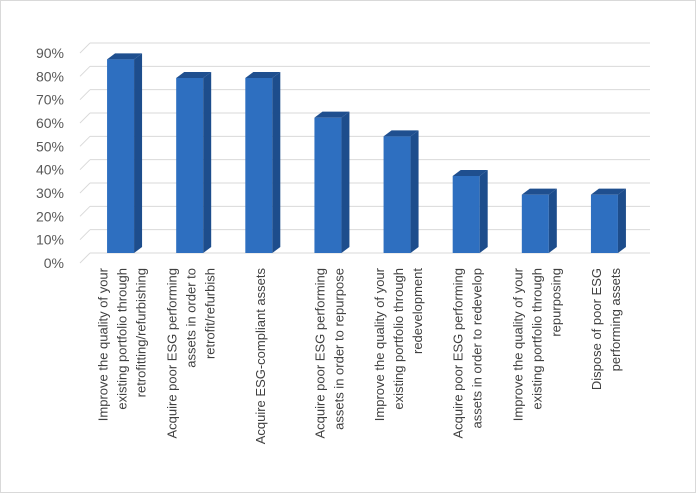  I want to click on category-label: Acquire ESG-compliant assets, so click(260, 356).